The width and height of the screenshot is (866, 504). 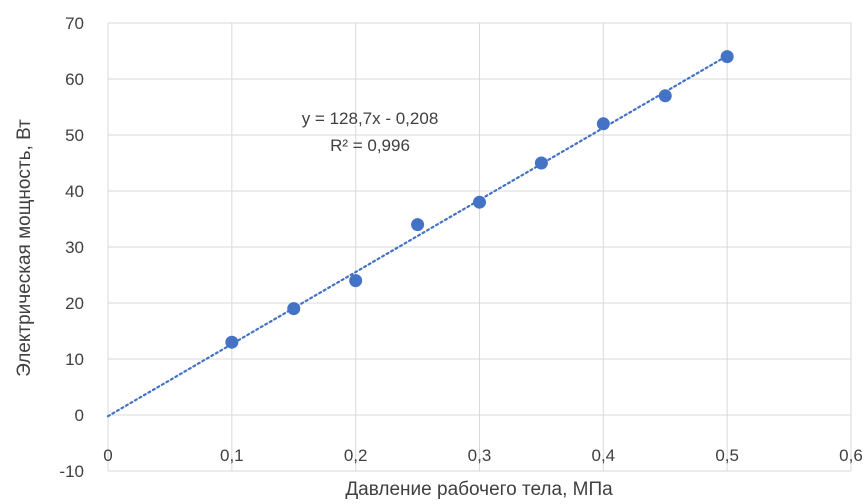 I want to click on x-axis-title: Давление рабочего тела, МПа, so click(x=479, y=489).